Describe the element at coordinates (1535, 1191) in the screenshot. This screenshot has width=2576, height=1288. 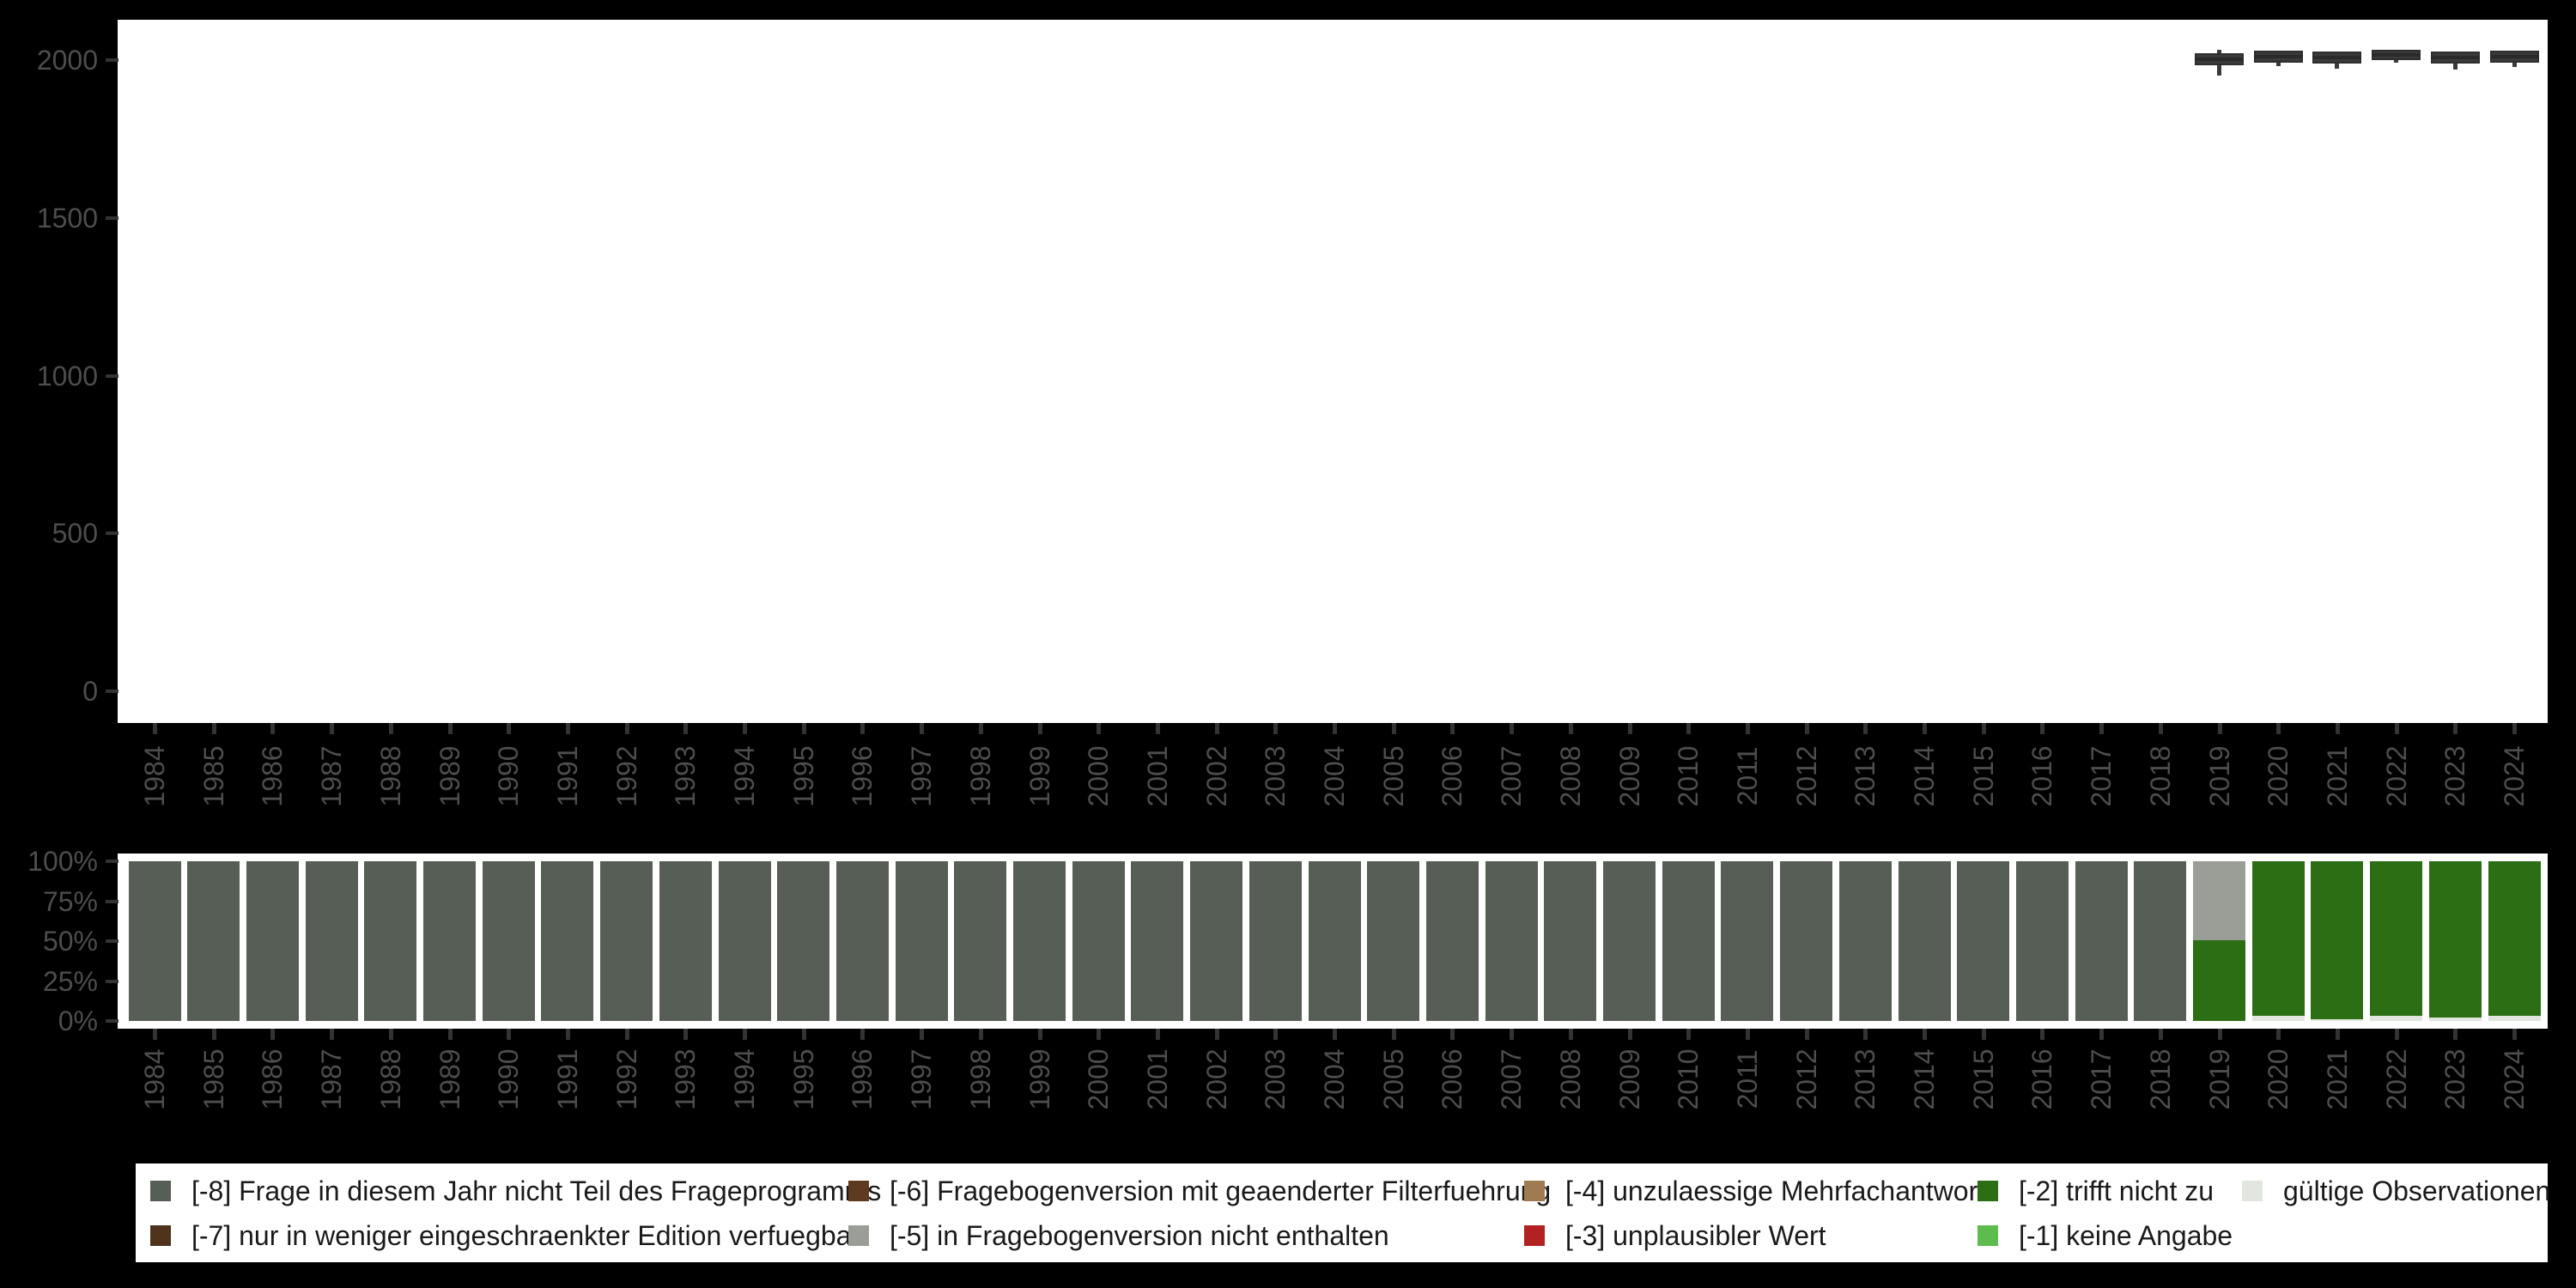
I see `legend-swatch--4` at that location.